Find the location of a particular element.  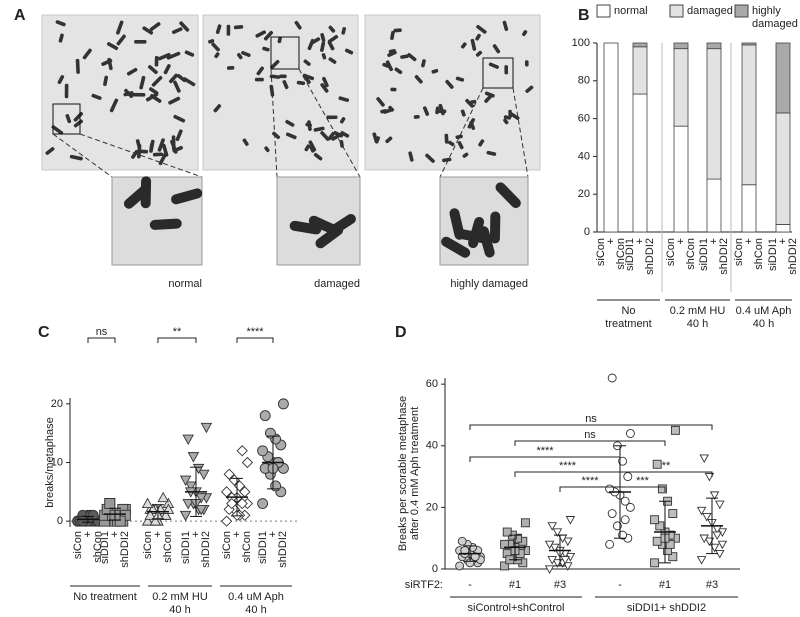

legend-label: damaged is located at coordinates (710, 11).